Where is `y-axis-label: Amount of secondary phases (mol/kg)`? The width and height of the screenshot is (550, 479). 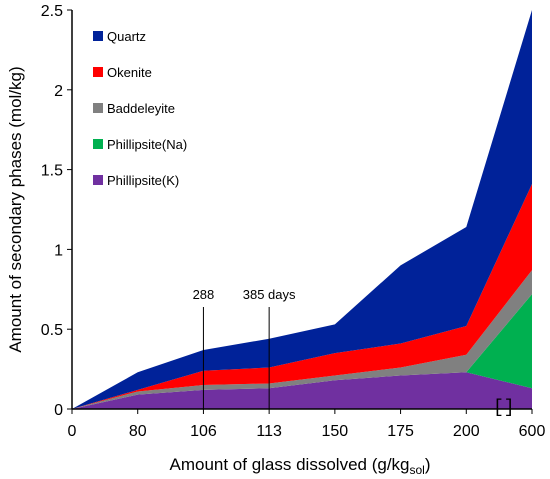
y-axis-label: Amount of secondary phases (mol/kg) is located at coordinates (15, 209).